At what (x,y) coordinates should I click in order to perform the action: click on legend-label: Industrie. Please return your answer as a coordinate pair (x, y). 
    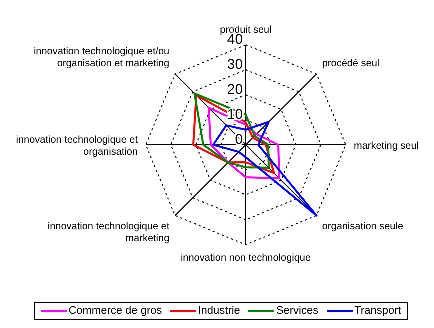
    Looking at the image, I should click on (218, 311).